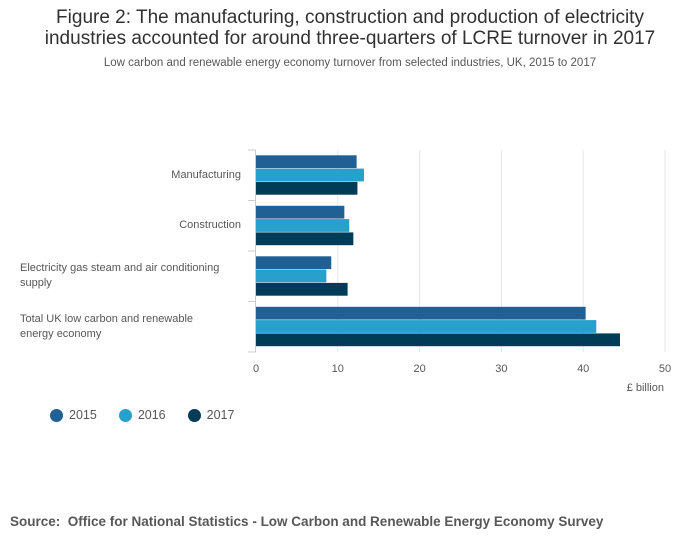  Describe the element at coordinates (107, 318) in the screenshot. I see `category-label-line: Total UK low carbon and renewable` at that location.